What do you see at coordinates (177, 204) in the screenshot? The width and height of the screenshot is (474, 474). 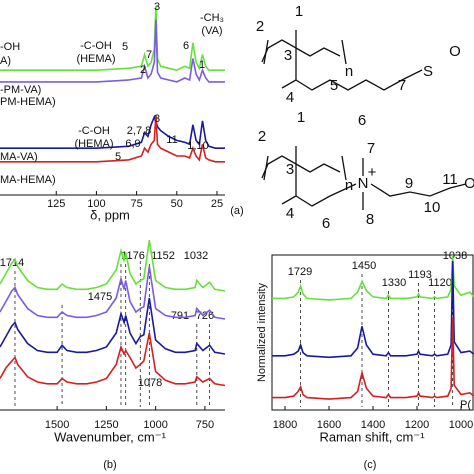 I see `x-tick-label: 50` at bounding box center [177, 204].